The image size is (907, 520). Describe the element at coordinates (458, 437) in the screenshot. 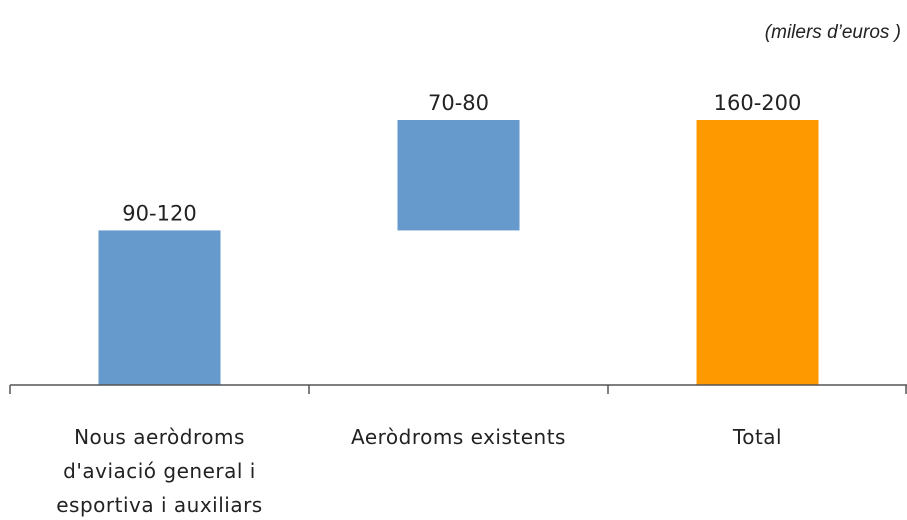

I see `category-label-2: Aeròdroms existents` at that location.